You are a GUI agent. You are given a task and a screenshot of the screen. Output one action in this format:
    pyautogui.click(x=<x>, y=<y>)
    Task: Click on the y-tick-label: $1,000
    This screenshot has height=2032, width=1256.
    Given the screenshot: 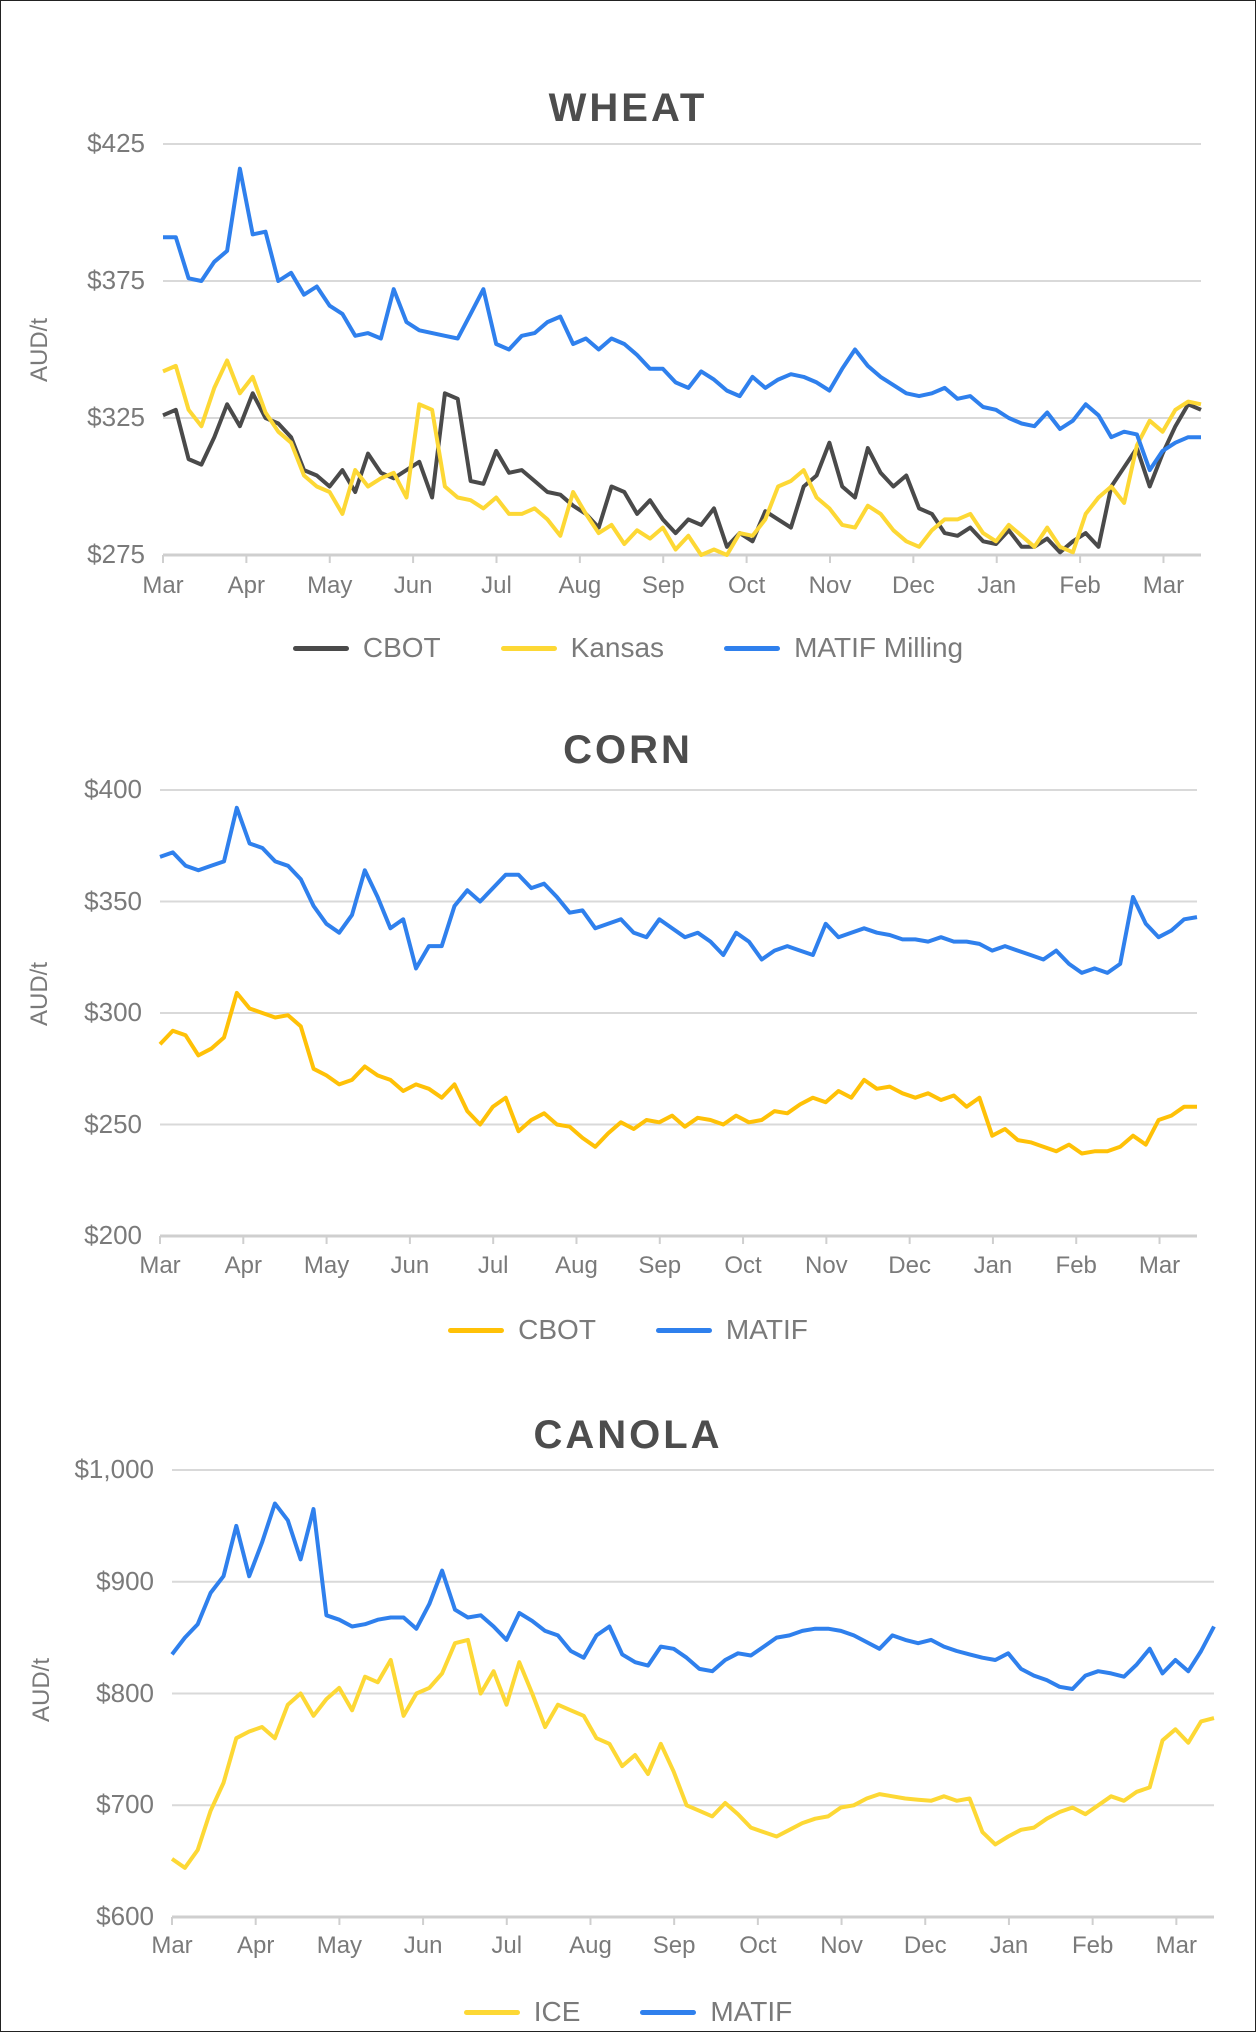 What is the action you would take?
    pyautogui.click(x=114, y=1469)
    